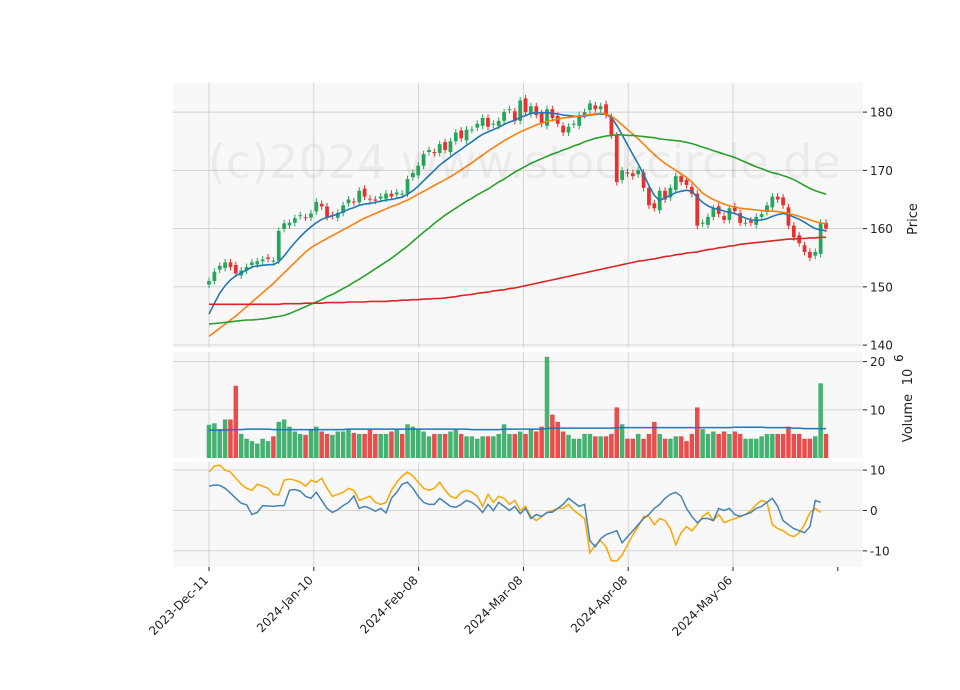 This screenshot has height=690, width=960. Describe the element at coordinates (880, 551) in the screenshot. I see `macd-y-tick-label: -10` at that location.